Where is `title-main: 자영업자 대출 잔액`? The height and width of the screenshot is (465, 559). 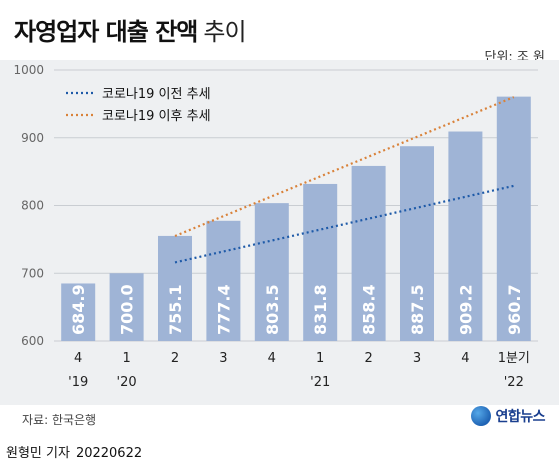 title-main: 자영업자 대출 잔액 is located at coordinates (106, 32).